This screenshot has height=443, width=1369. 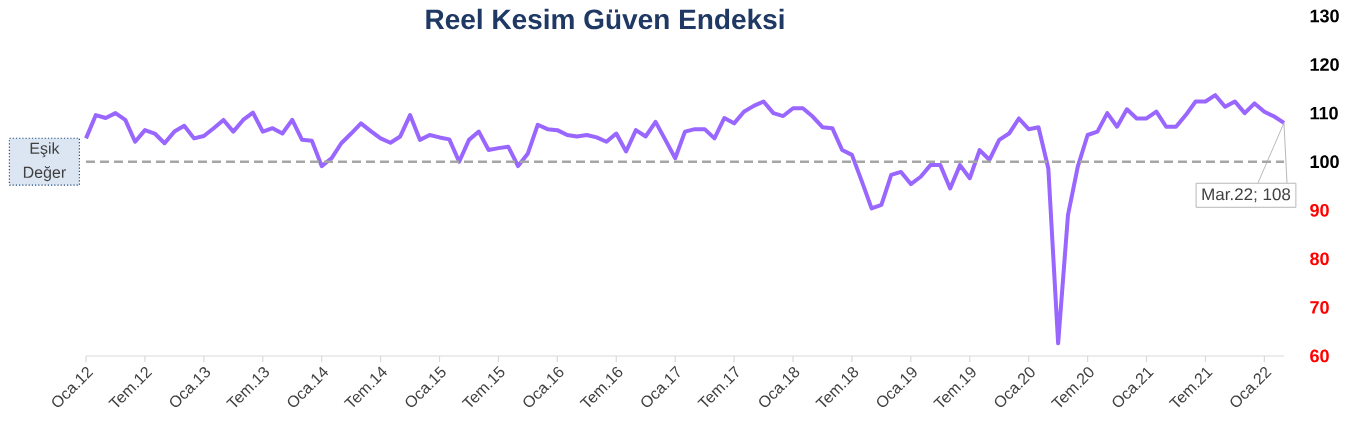 What do you see at coordinates (44, 162) in the screenshot?
I see `ref-line-label: Eşik Değer` at bounding box center [44, 162].